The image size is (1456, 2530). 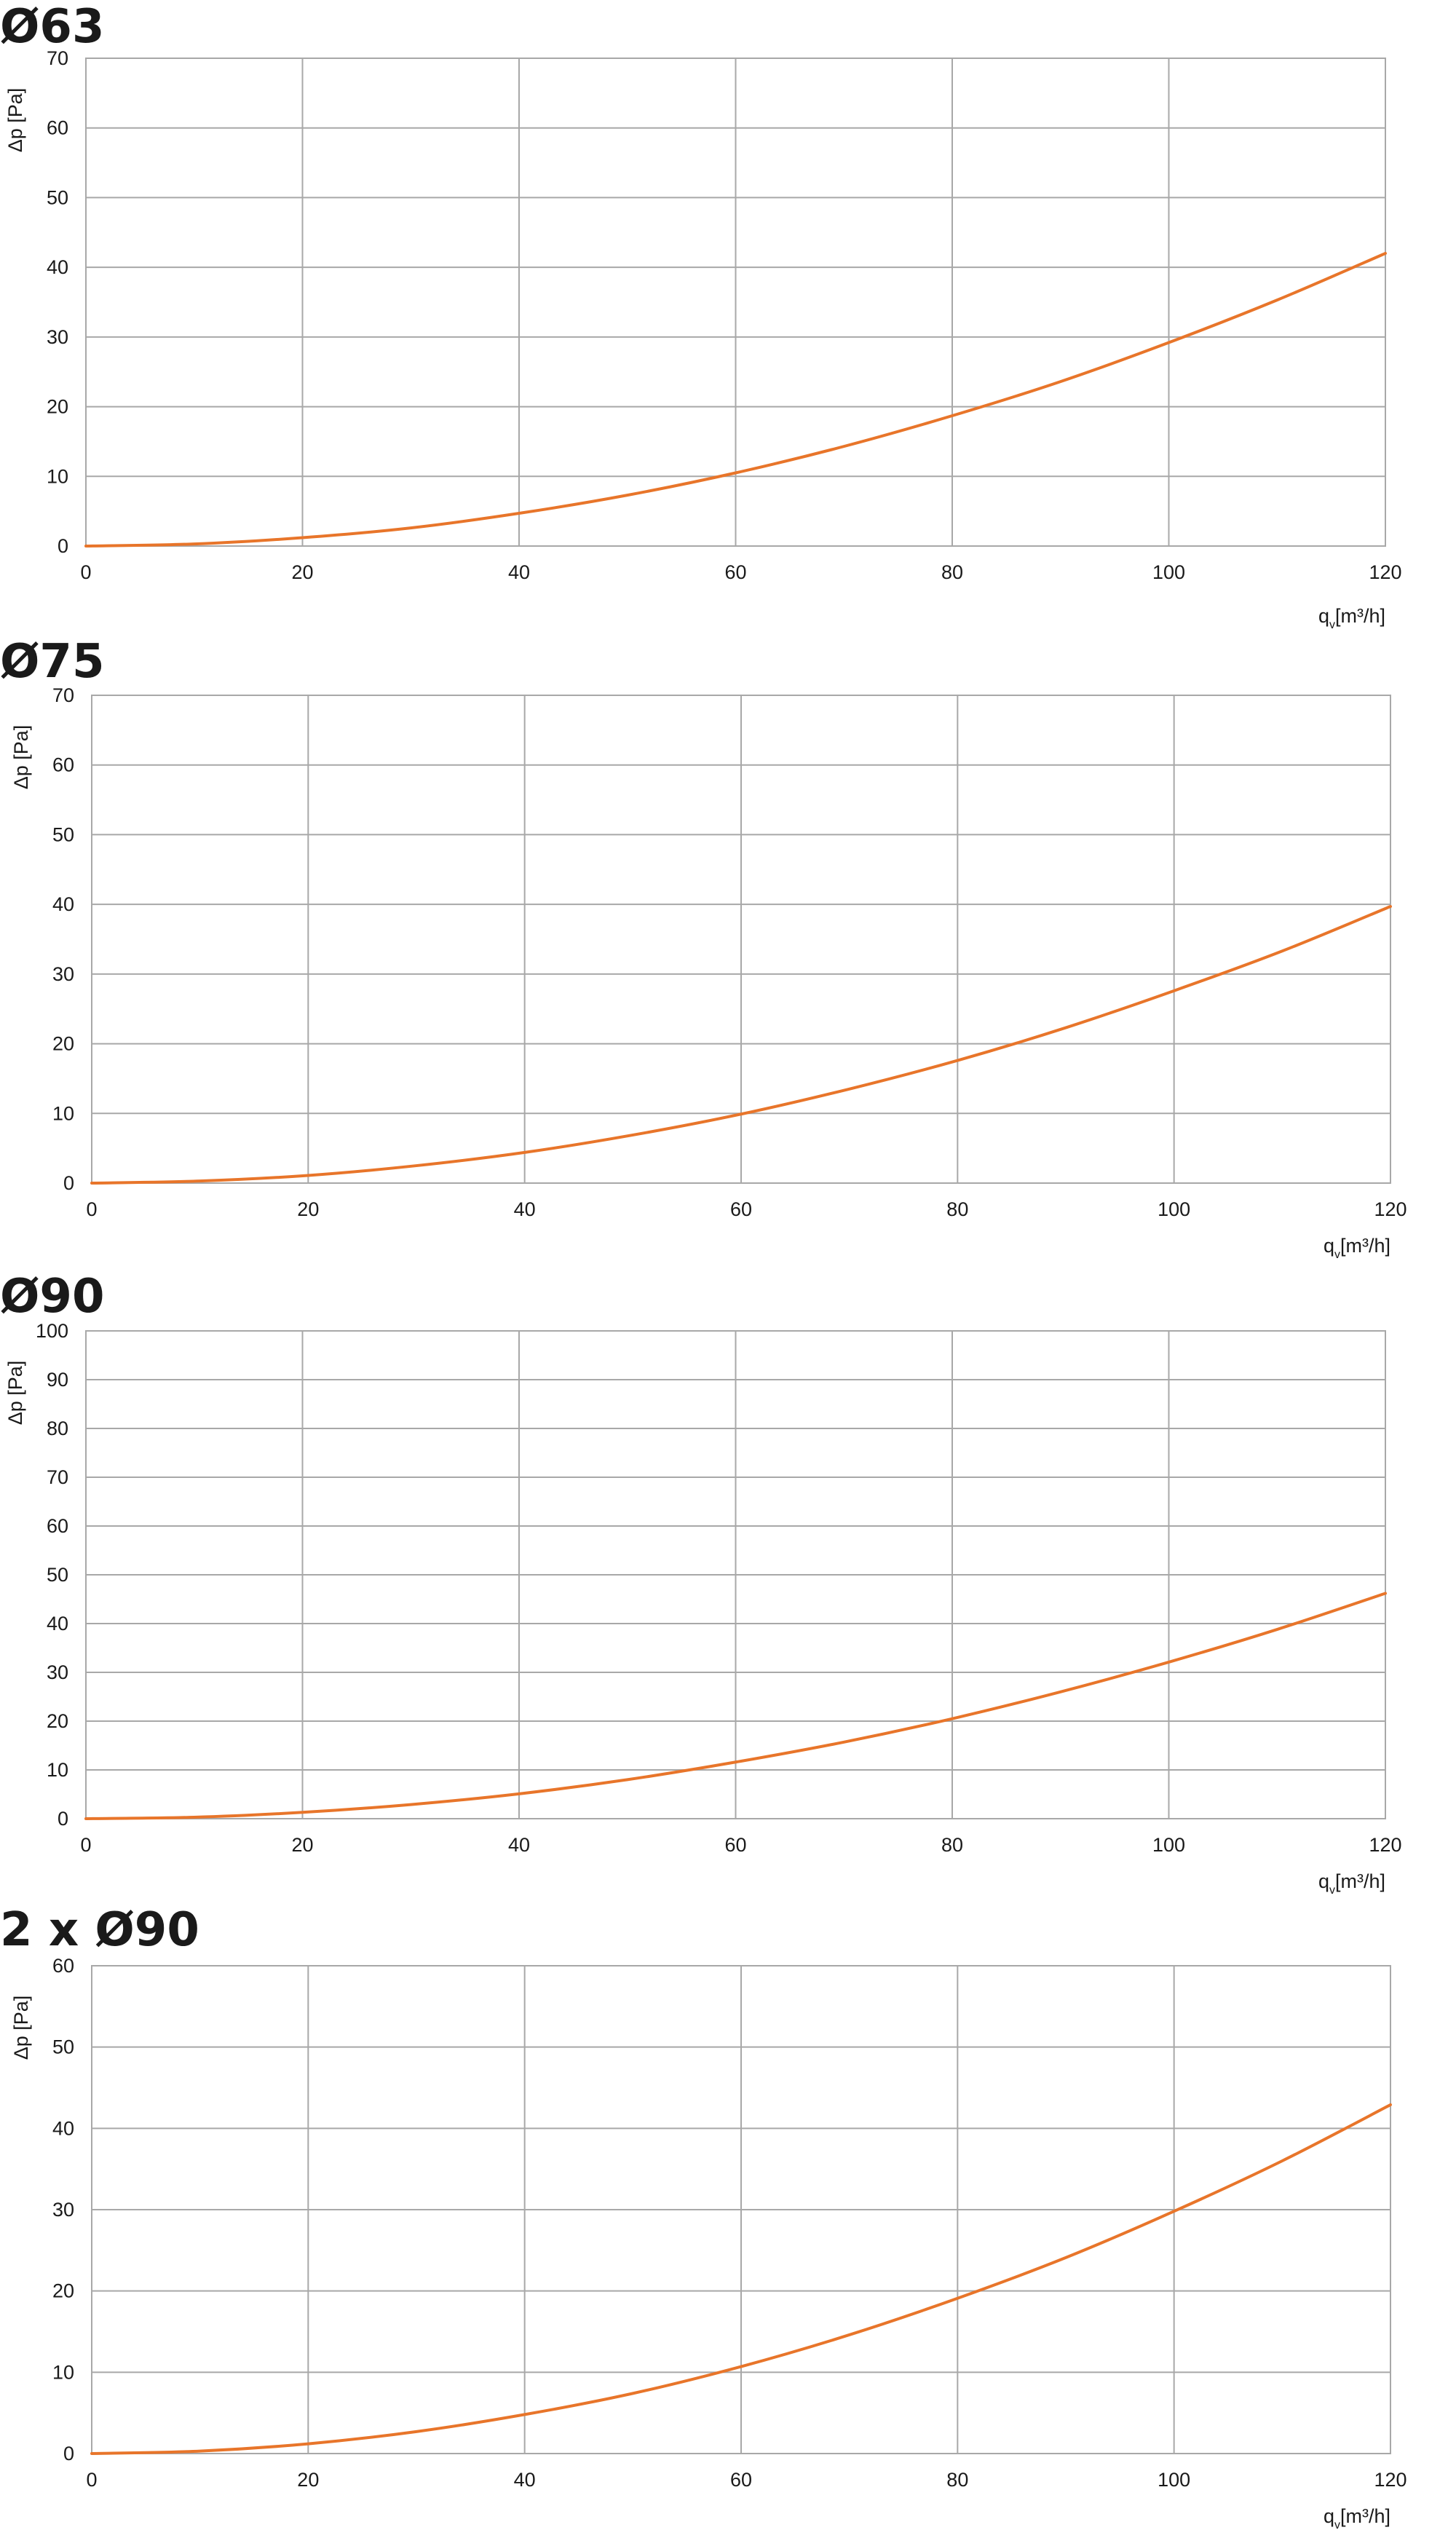 What do you see at coordinates (57, 1429) in the screenshot?
I see `y-tick-label: 80` at bounding box center [57, 1429].